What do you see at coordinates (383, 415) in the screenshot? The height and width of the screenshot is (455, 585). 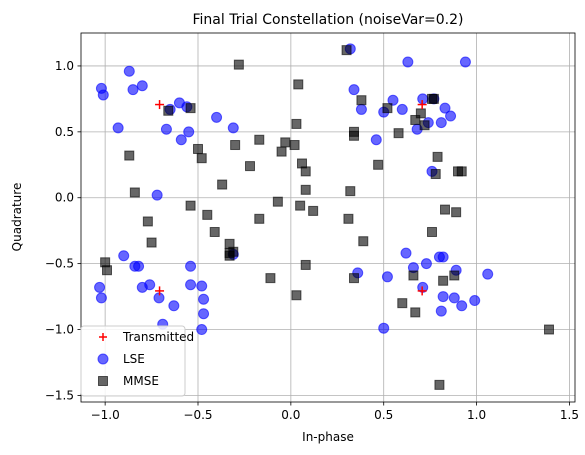 I see `x-tick-label: 0.5` at bounding box center [383, 415].